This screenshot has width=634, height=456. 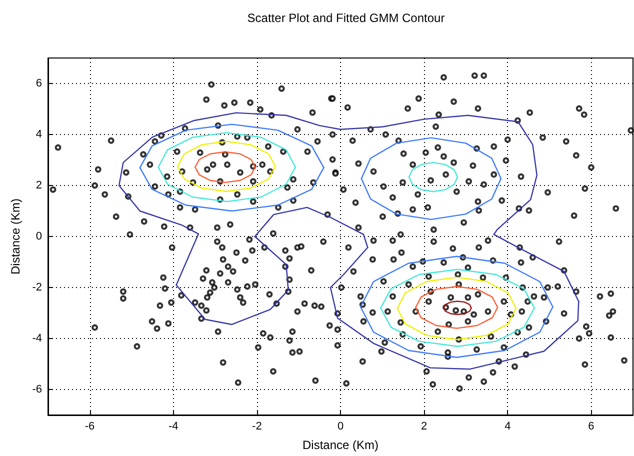 I want to click on x-tick-label: 4, so click(x=507, y=426).